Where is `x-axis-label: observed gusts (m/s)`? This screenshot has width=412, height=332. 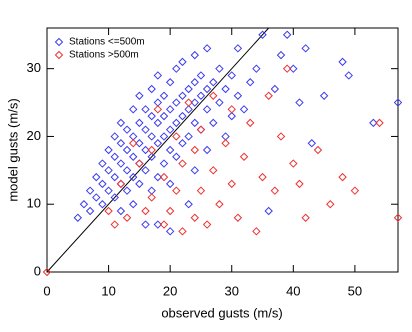 x-axis-label: observed gusts (m/s) is located at coordinates (221, 312).